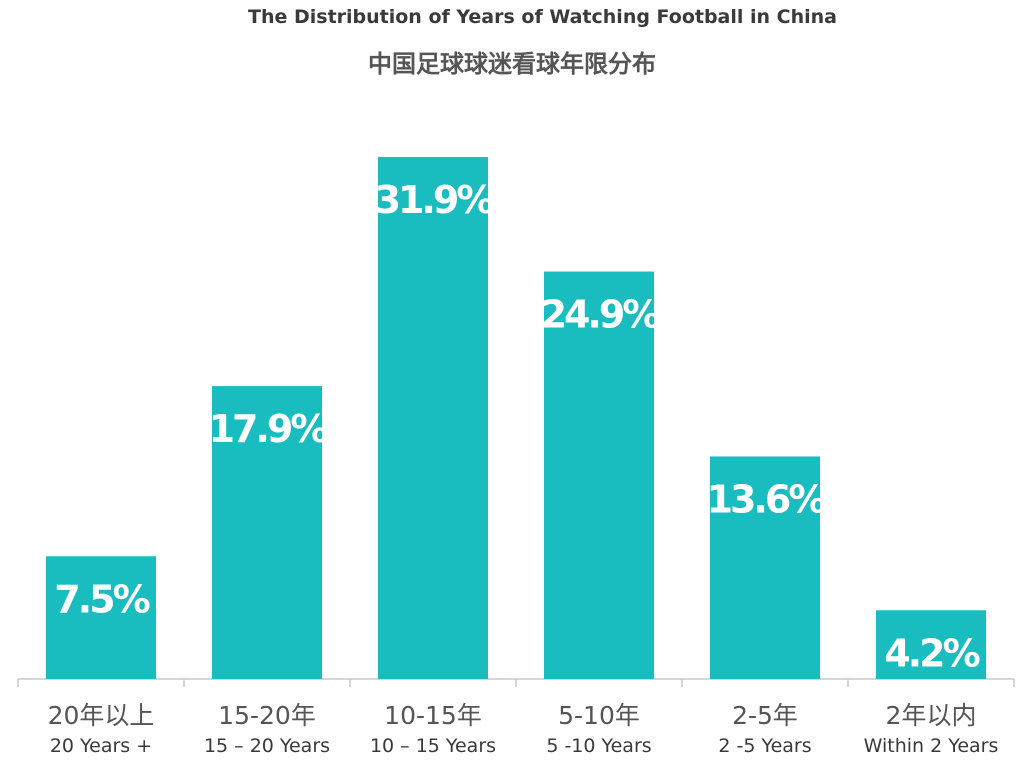  I want to click on bar-value-label: 7.5%, so click(101, 599).